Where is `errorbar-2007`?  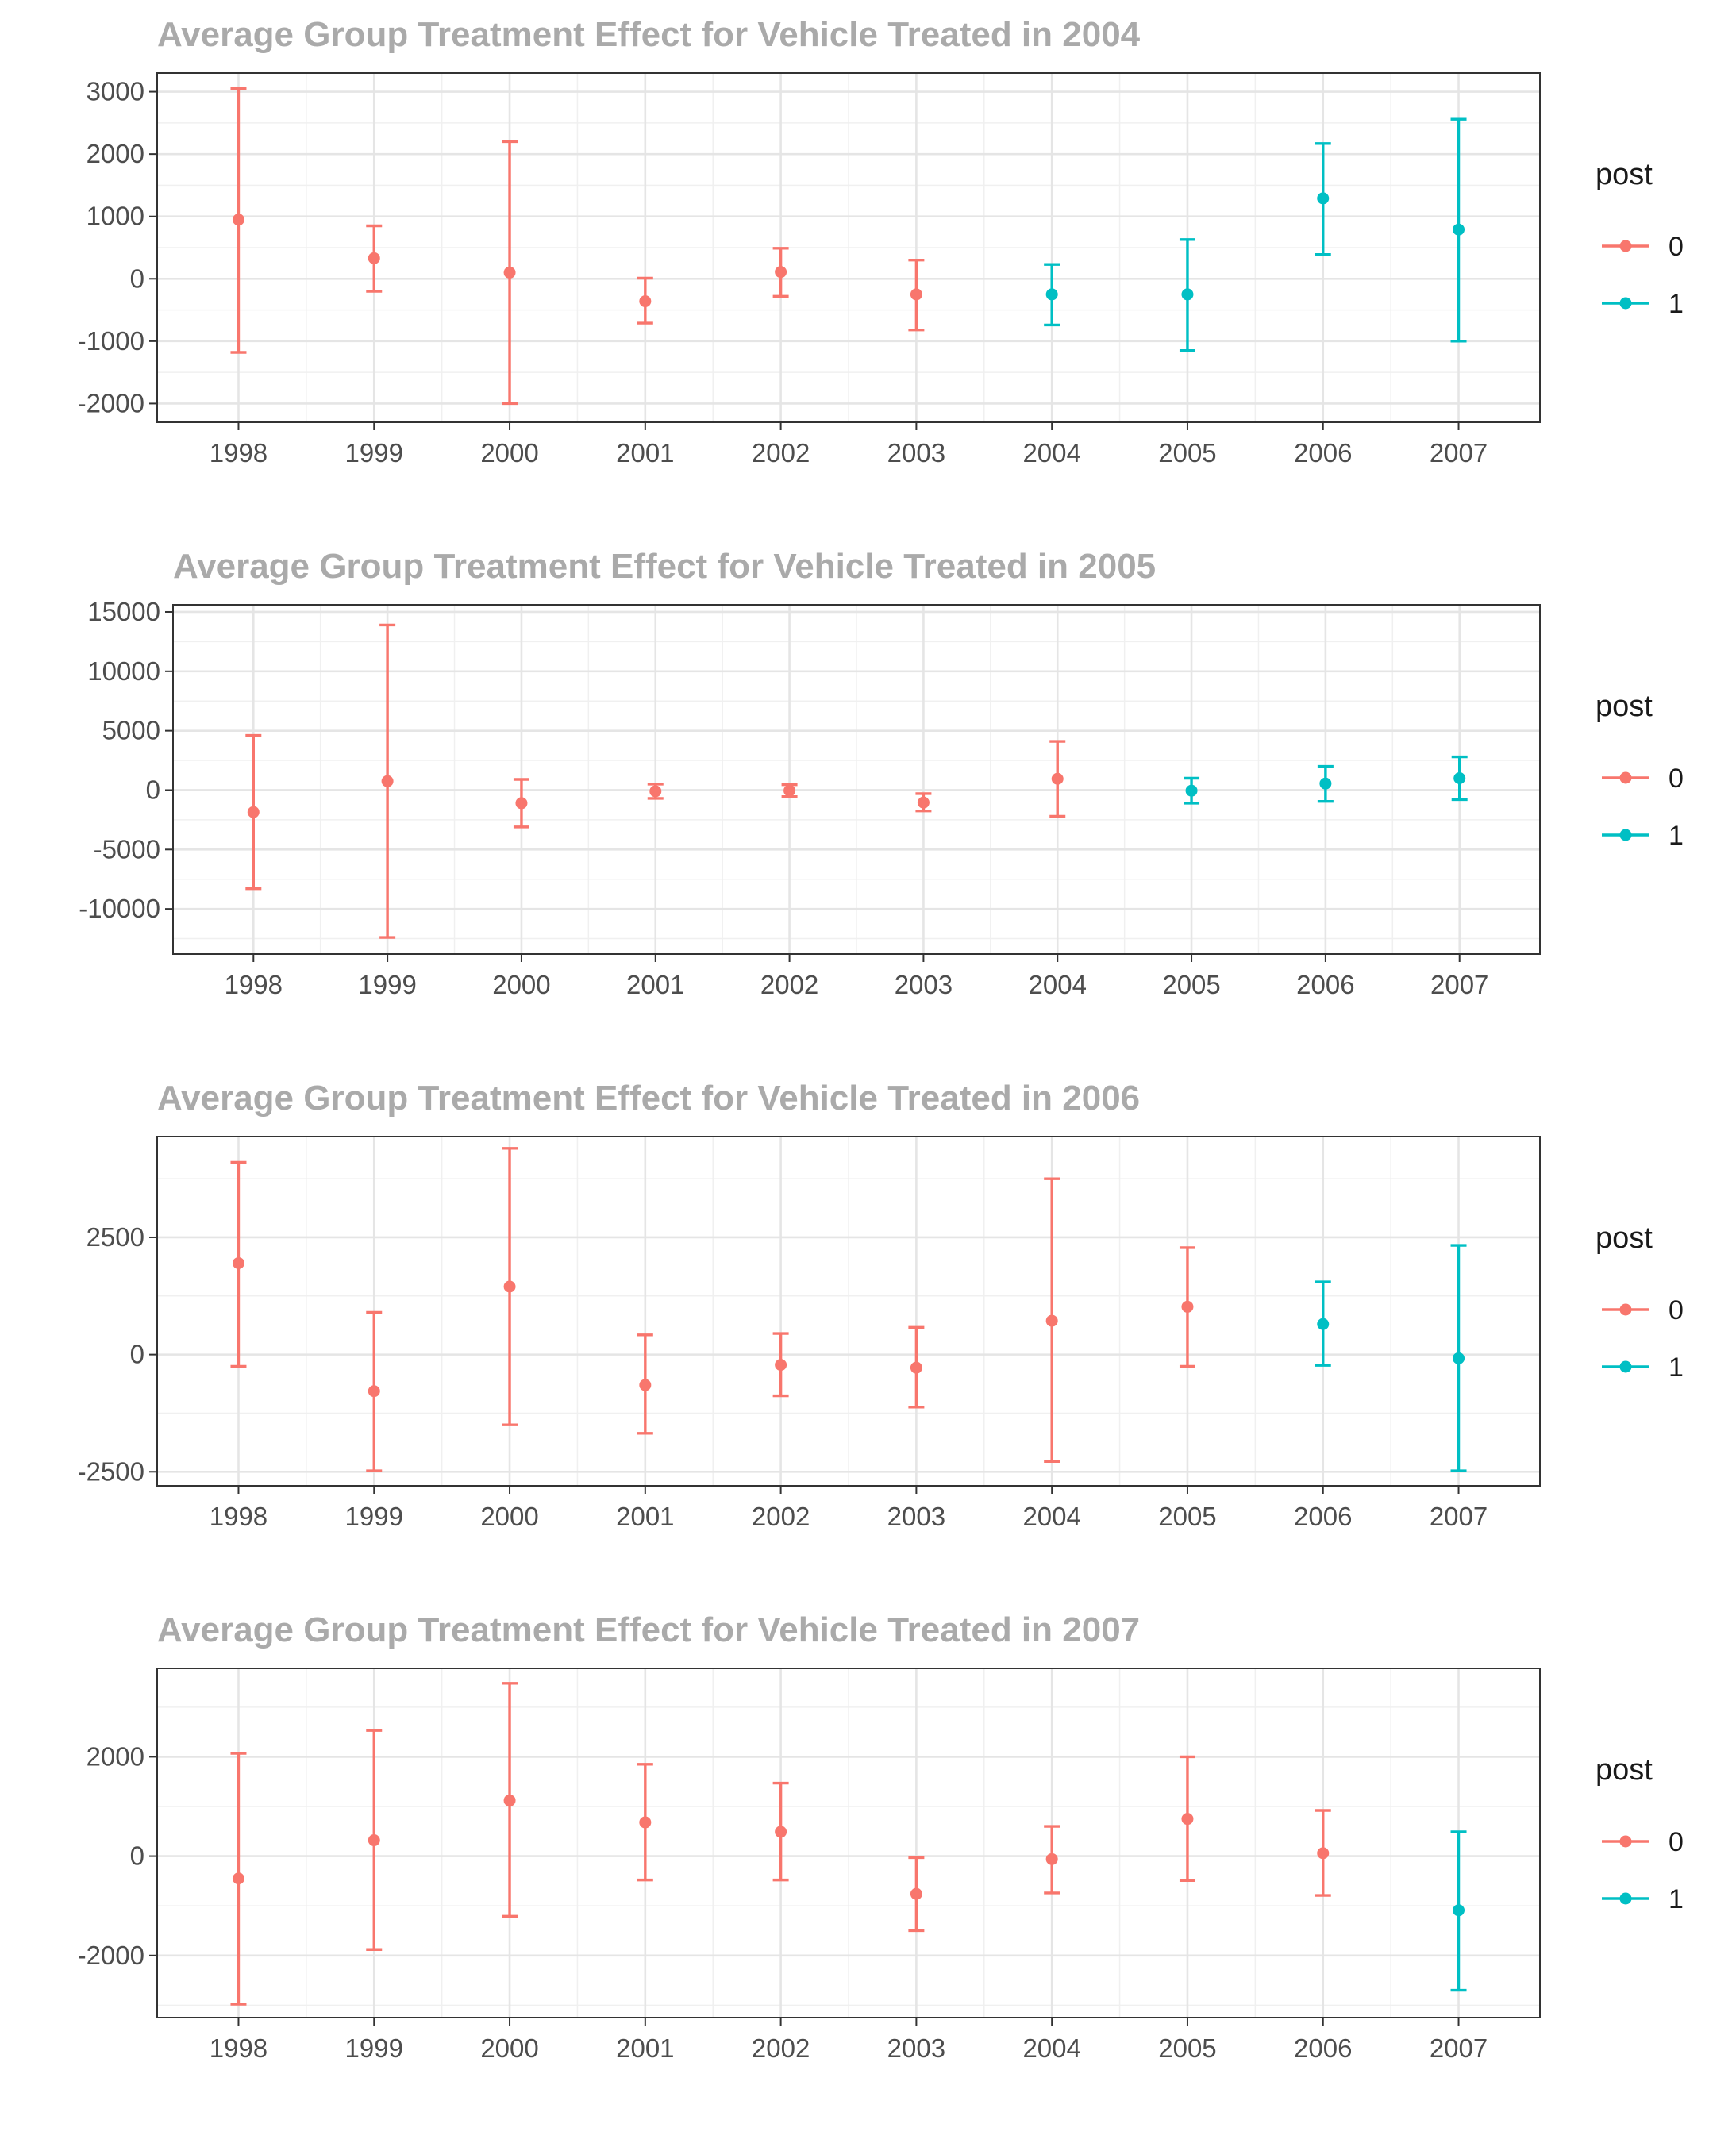 errorbar-2007 is located at coordinates (1458, 230).